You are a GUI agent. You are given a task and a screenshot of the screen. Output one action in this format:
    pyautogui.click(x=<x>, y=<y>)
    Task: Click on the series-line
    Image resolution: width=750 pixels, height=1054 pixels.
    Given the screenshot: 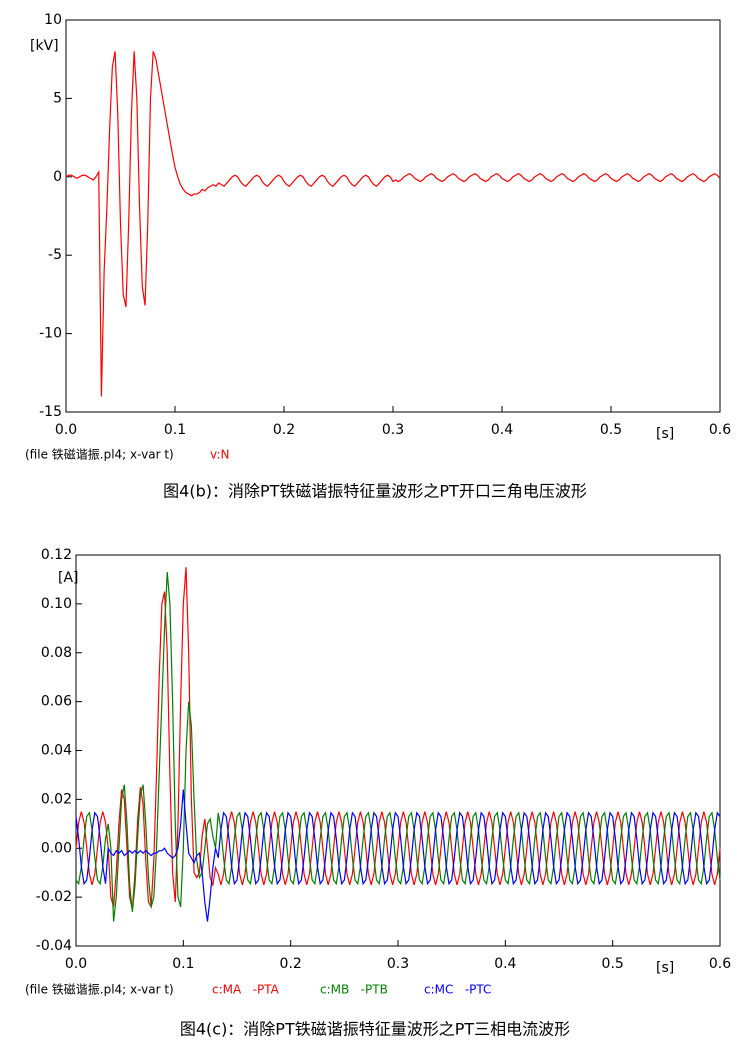 What is the action you would take?
    pyautogui.click(x=398, y=855)
    